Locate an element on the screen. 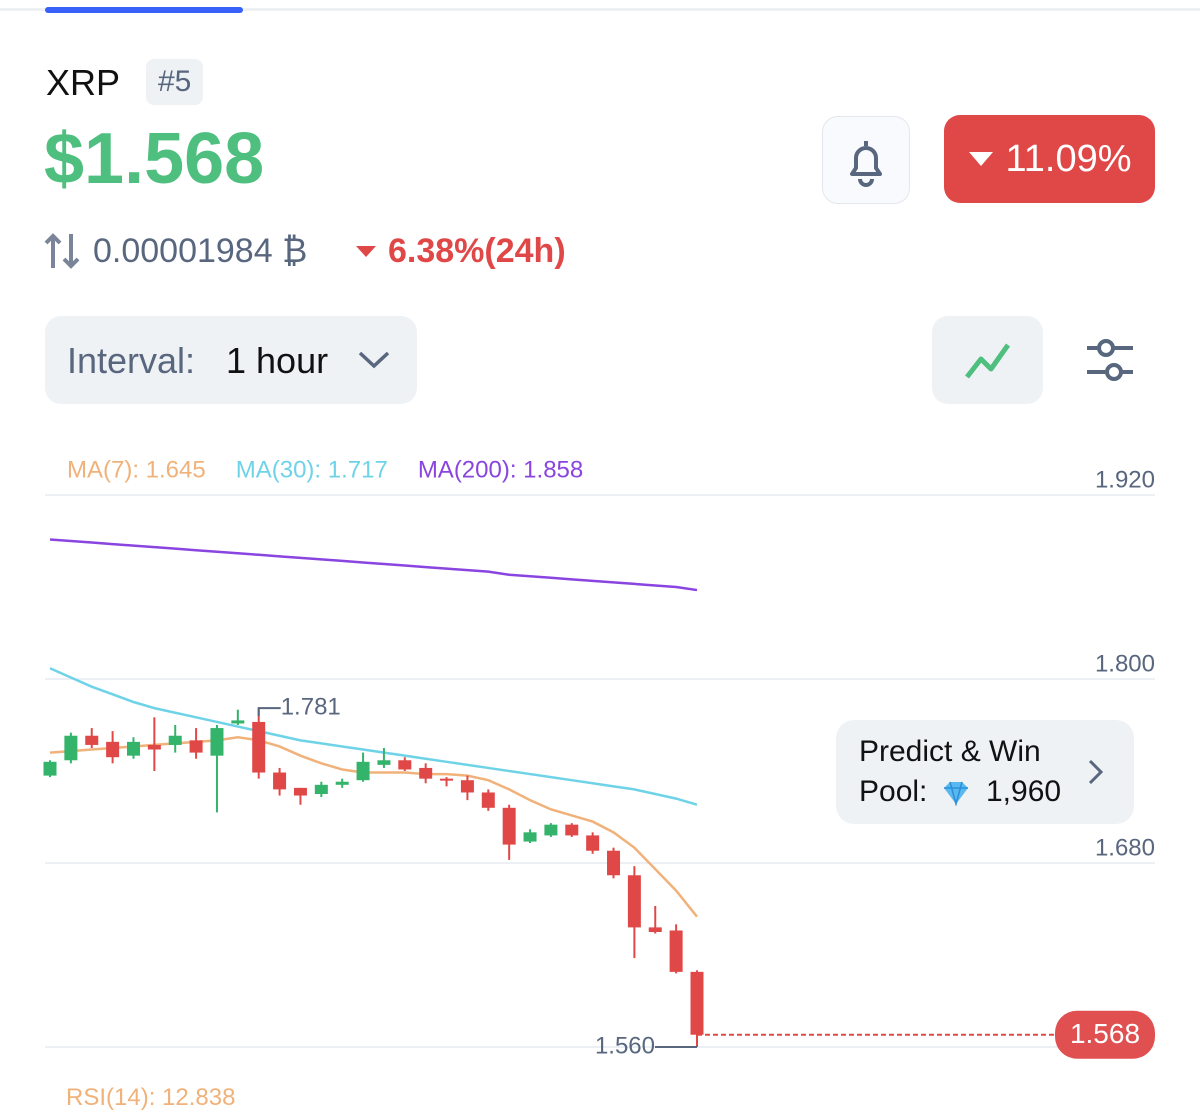 This screenshot has height=1112, width=1200. symbol: XRP is located at coordinates (83, 82).